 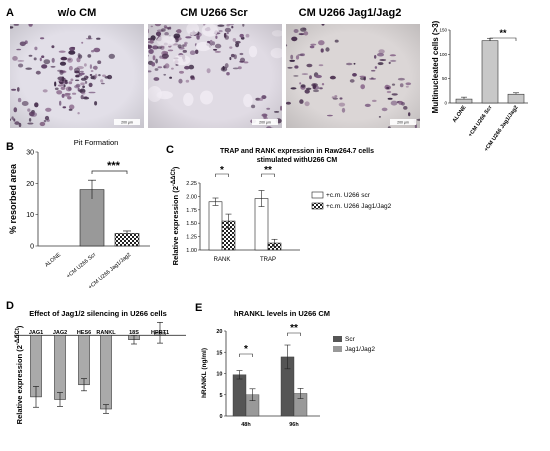 What do you see at coordinates (297, 160) in the screenshot?
I see `chart-subtitle: stimulated withU266 CM` at bounding box center [297, 160].